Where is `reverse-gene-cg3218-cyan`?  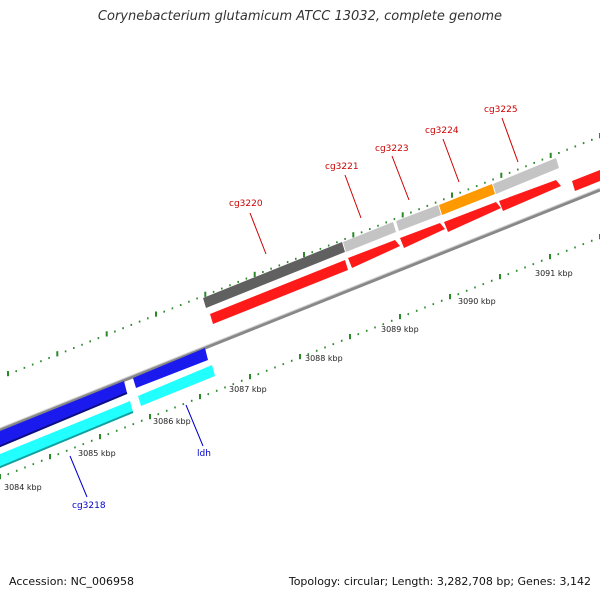 reverse-gene-cg3218-cyan is located at coordinates (66, 434).